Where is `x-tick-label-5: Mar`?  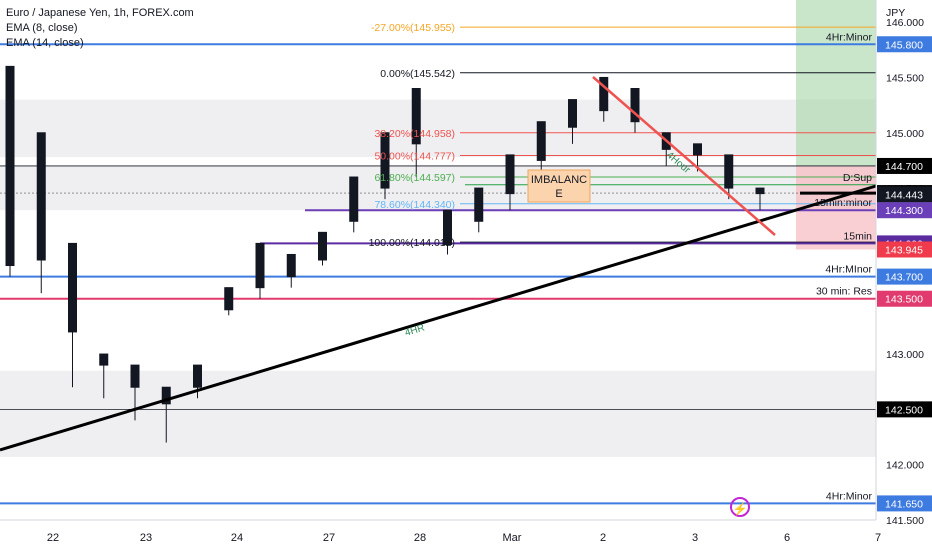
x-tick-label-5: Mar is located at coordinates (512, 538).